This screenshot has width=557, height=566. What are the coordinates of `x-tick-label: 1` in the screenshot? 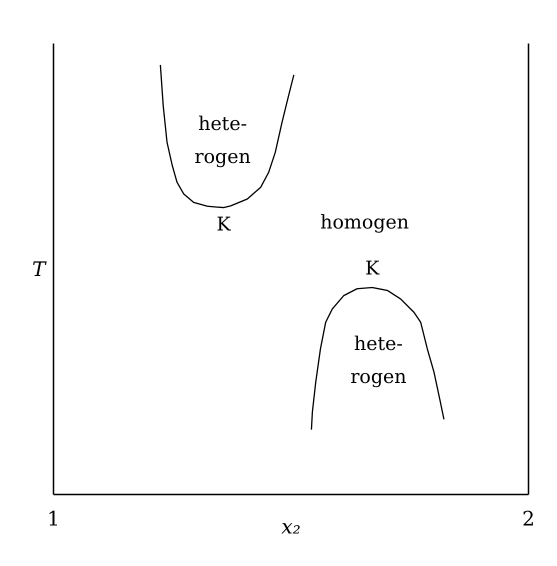 It's located at (53, 518).